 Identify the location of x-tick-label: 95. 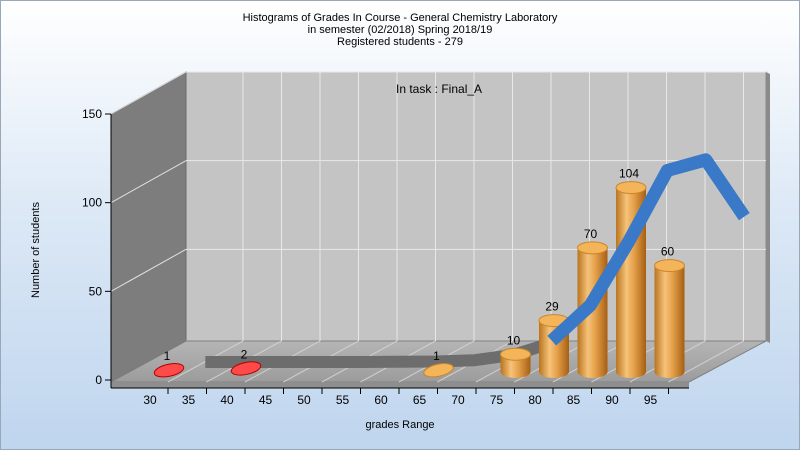
(651, 400).